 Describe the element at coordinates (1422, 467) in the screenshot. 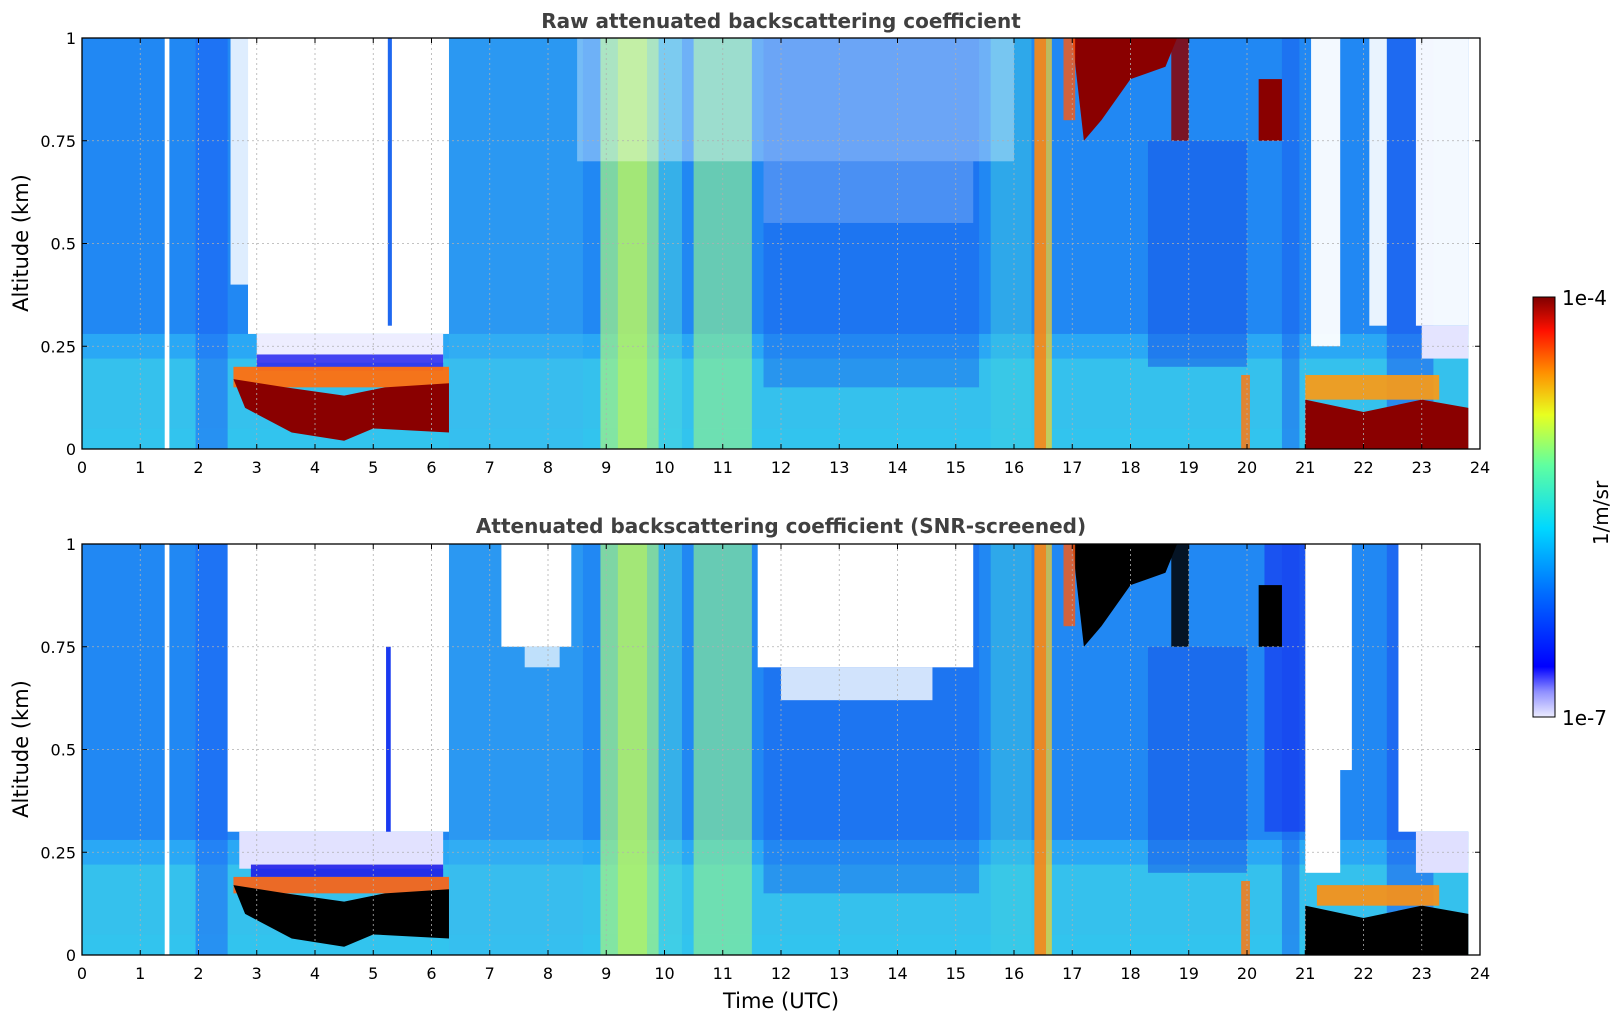

I see `x-tick-label: 23` at that location.